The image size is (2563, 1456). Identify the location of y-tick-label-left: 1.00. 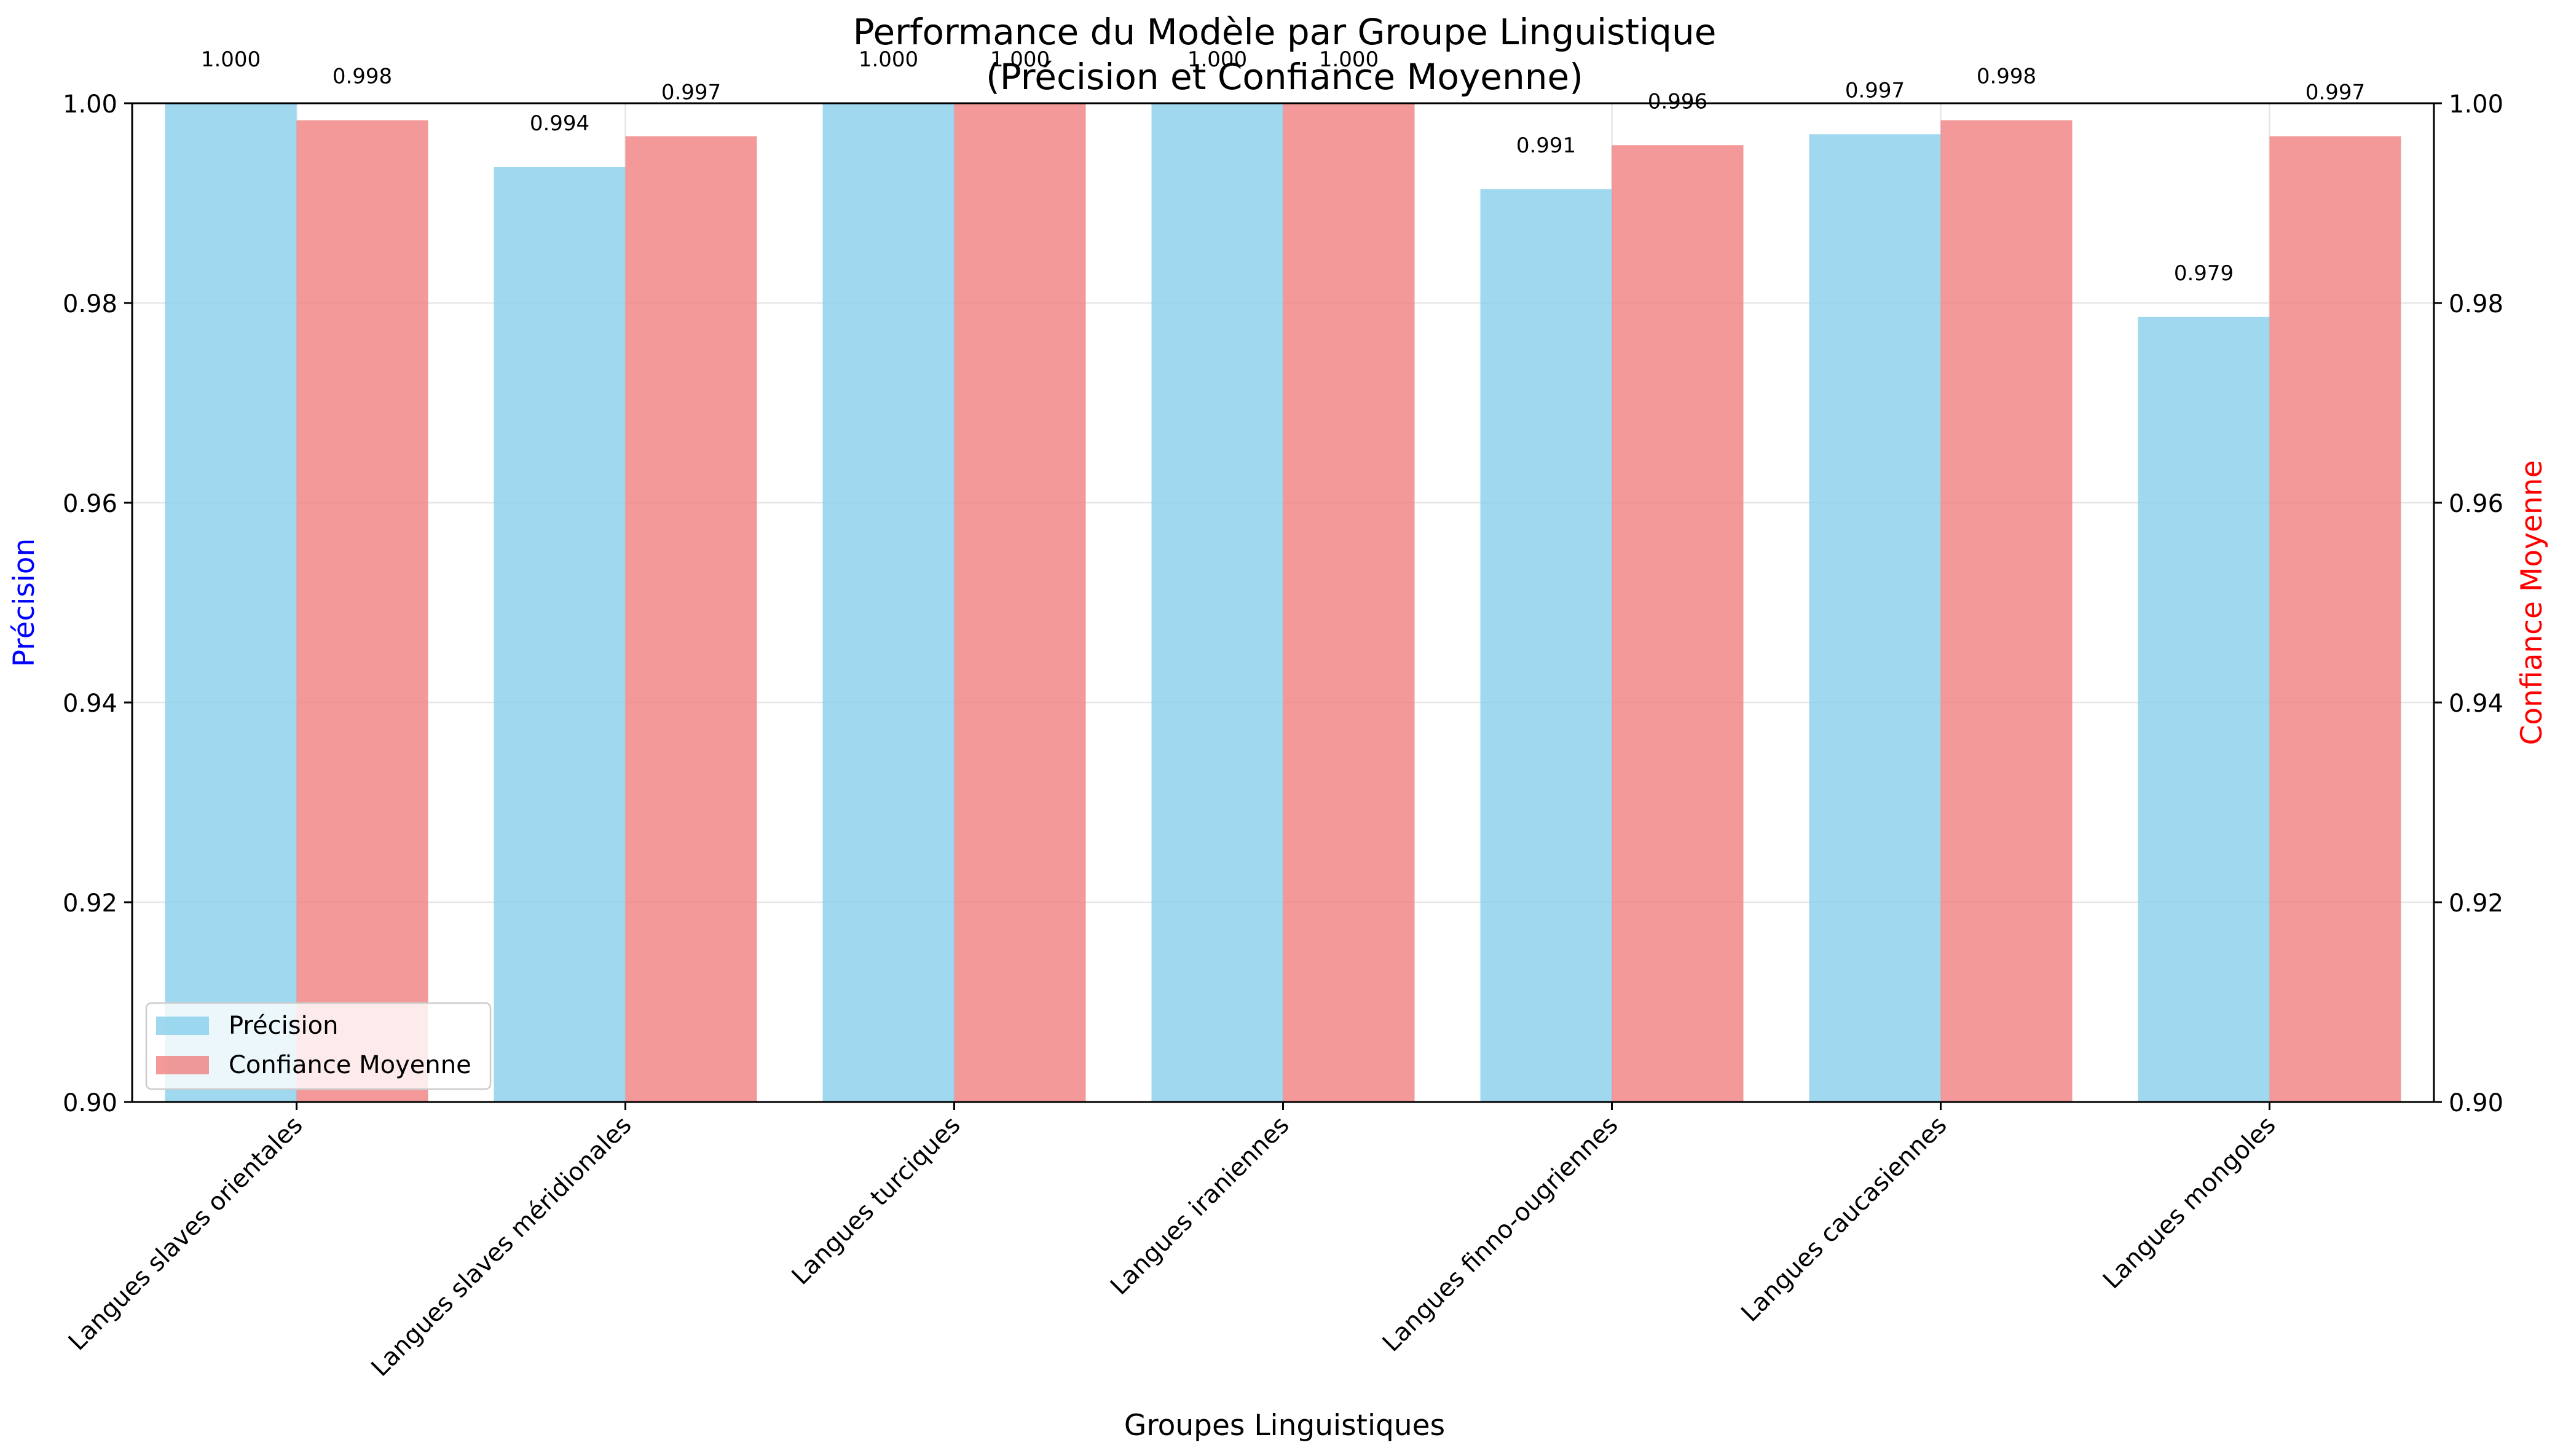
(90, 104).